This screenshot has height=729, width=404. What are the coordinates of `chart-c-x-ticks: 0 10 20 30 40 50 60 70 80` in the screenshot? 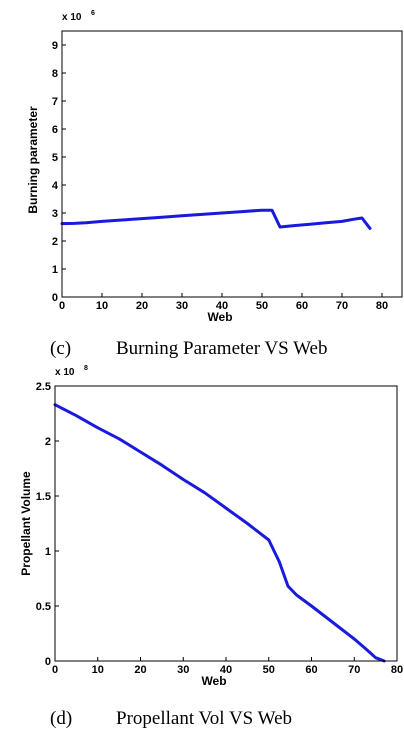 It's located at (223, 302).